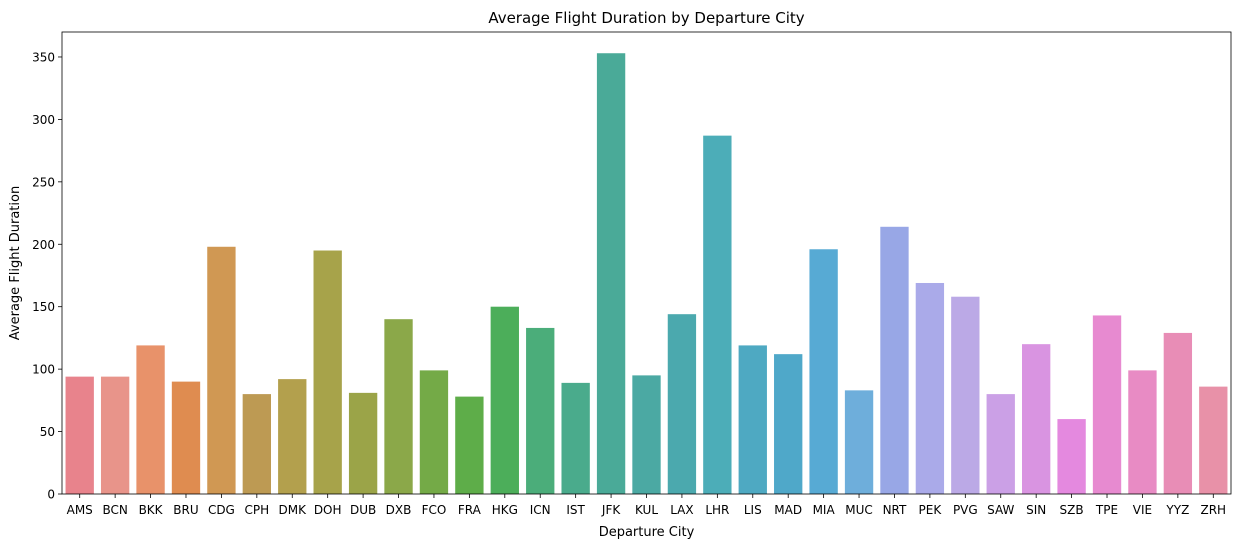 The width and height of the screenshot is (1238, 547). Describe the element at coordinates (717, 510) in the screenshot. I see `x-tick-label: LHR` at that location.